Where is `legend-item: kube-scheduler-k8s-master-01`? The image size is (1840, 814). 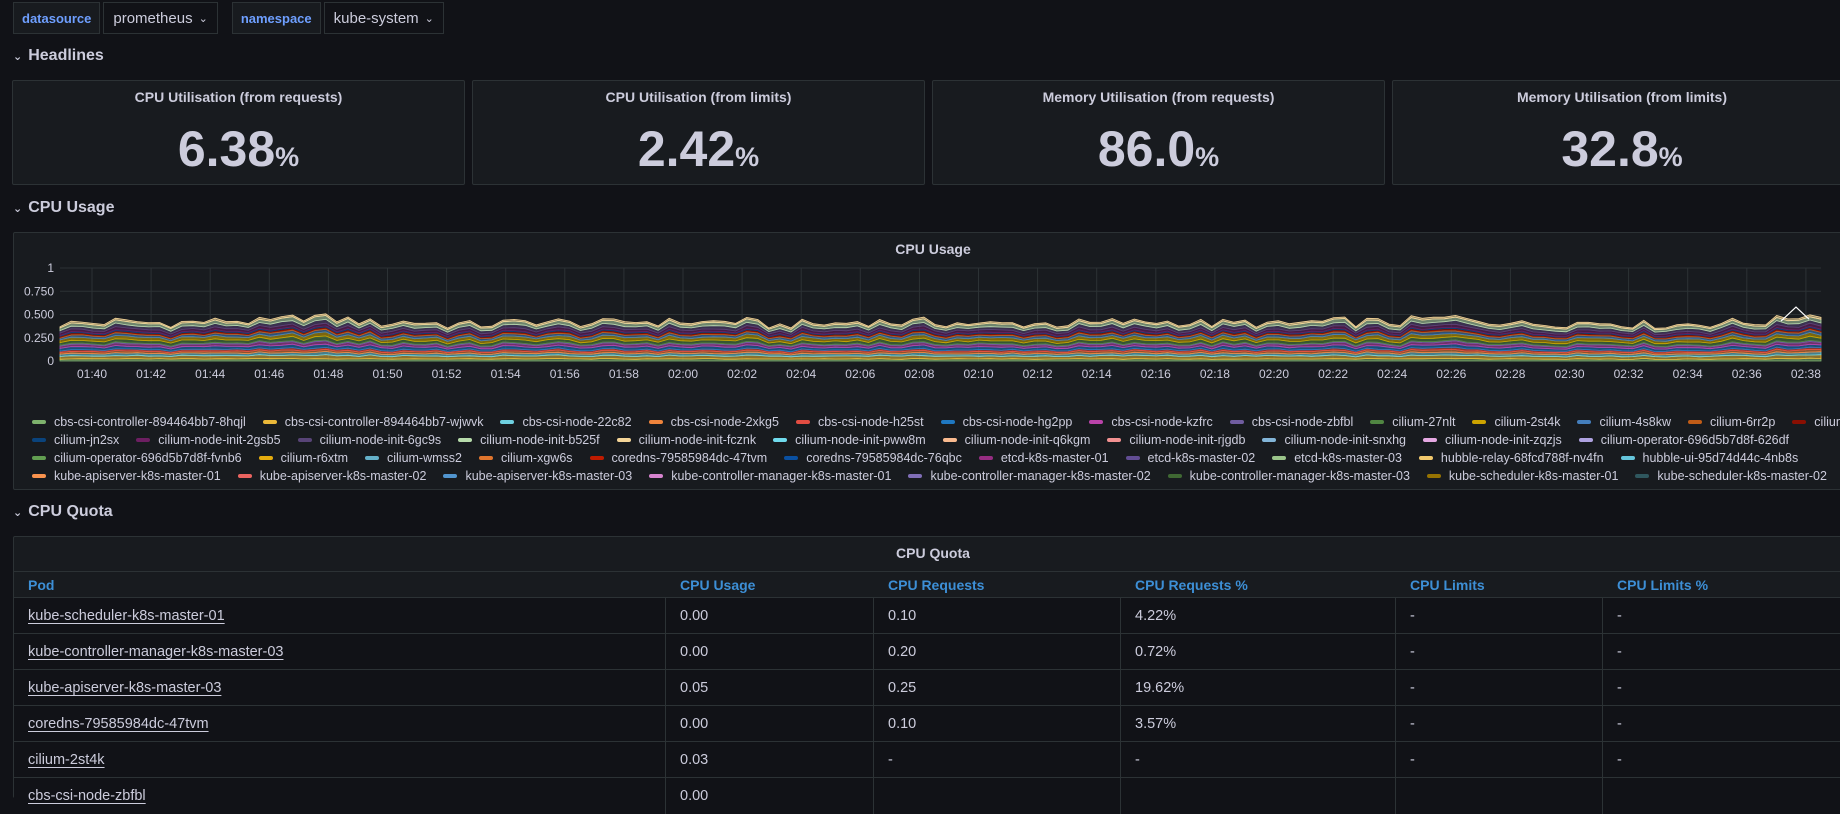 legend-item: kube-scheduler-k8s-master-01 is located at coordinates (1522, 476).